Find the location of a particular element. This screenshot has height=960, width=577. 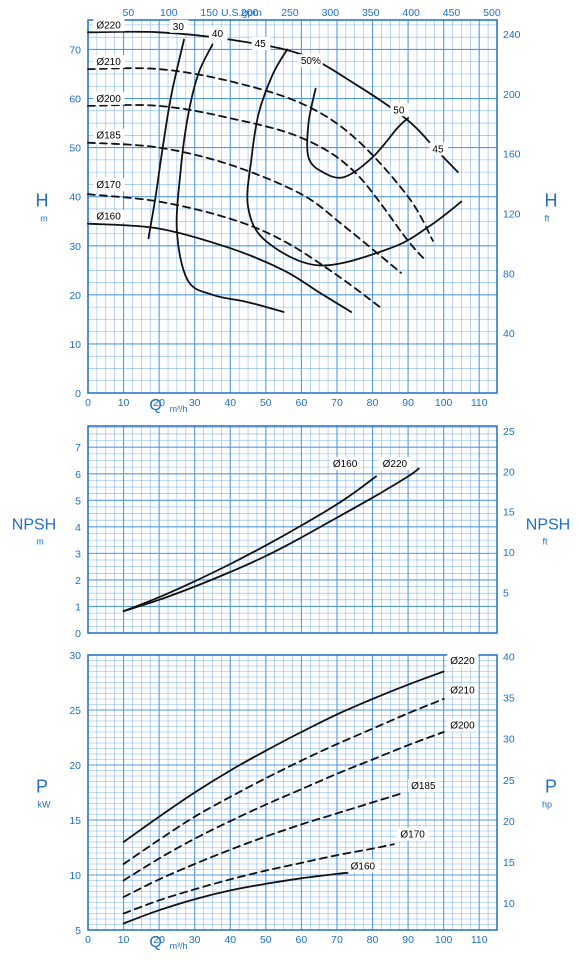

head-curve-d200 is located at coordinates (257, 183).